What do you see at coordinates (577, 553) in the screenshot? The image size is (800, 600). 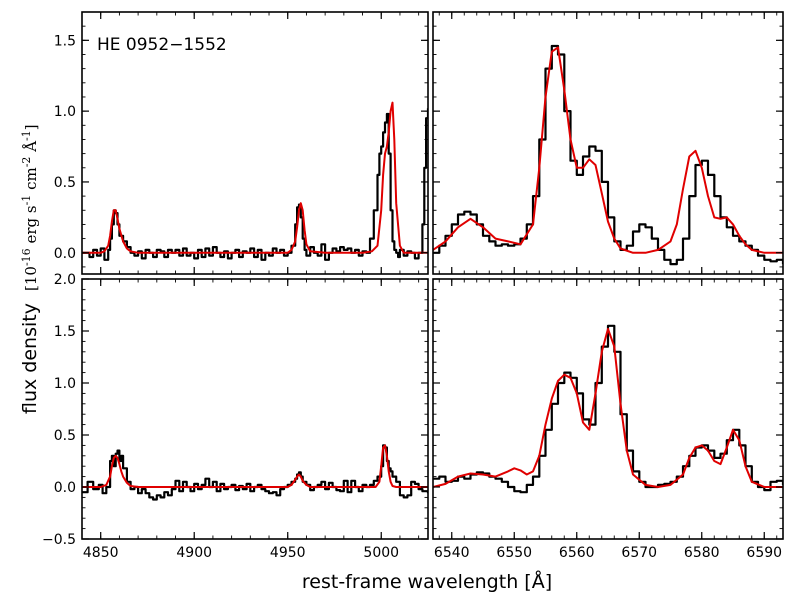 I see `x-tick-label: 6560` at bounding box center [577, 553].